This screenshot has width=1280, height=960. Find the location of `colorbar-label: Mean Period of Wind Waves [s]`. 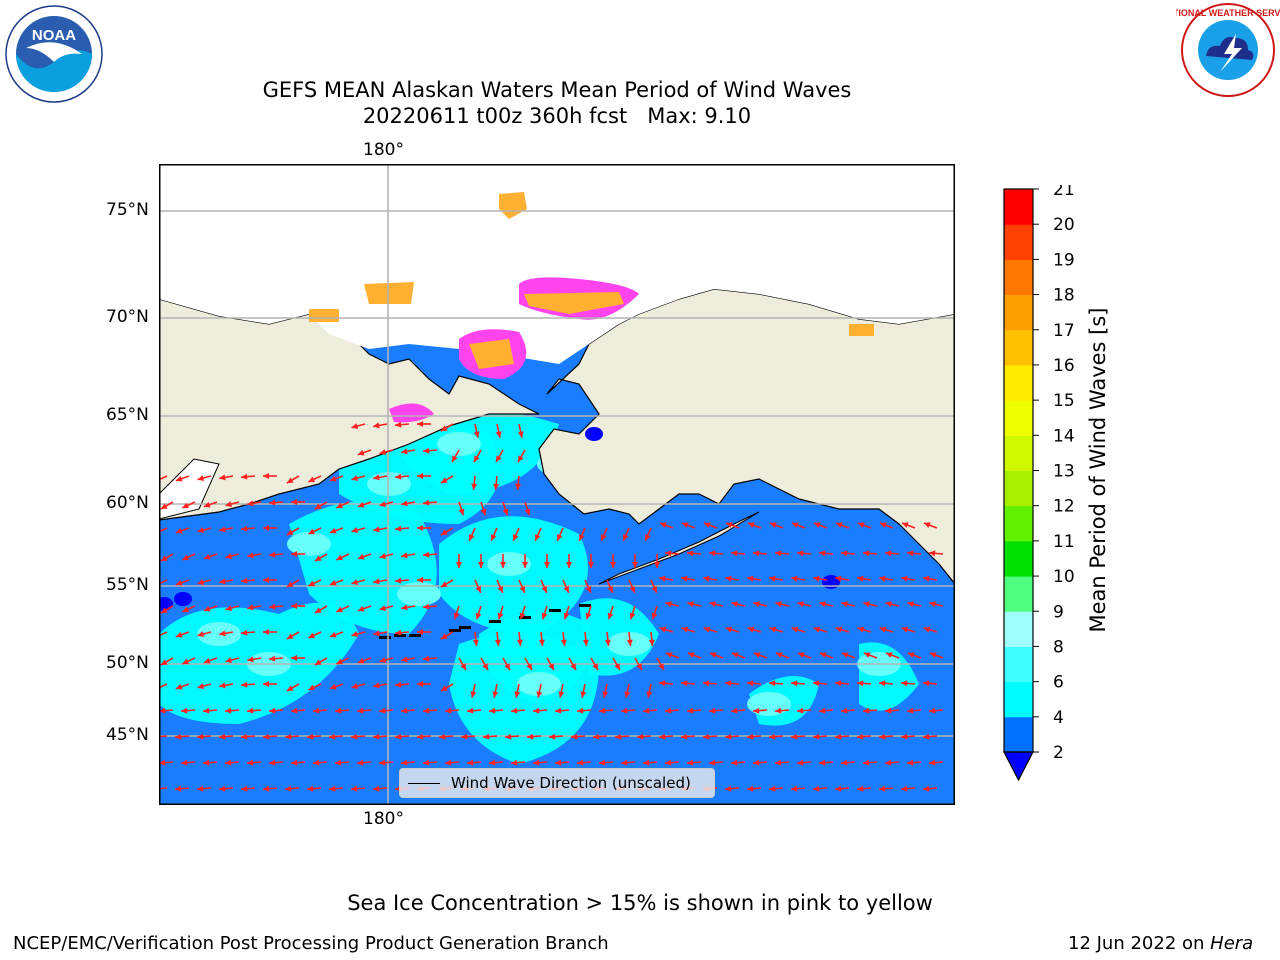

colorbar-label: Mean Period of Wind Waves [s] is located at coordinates (1098, 470).